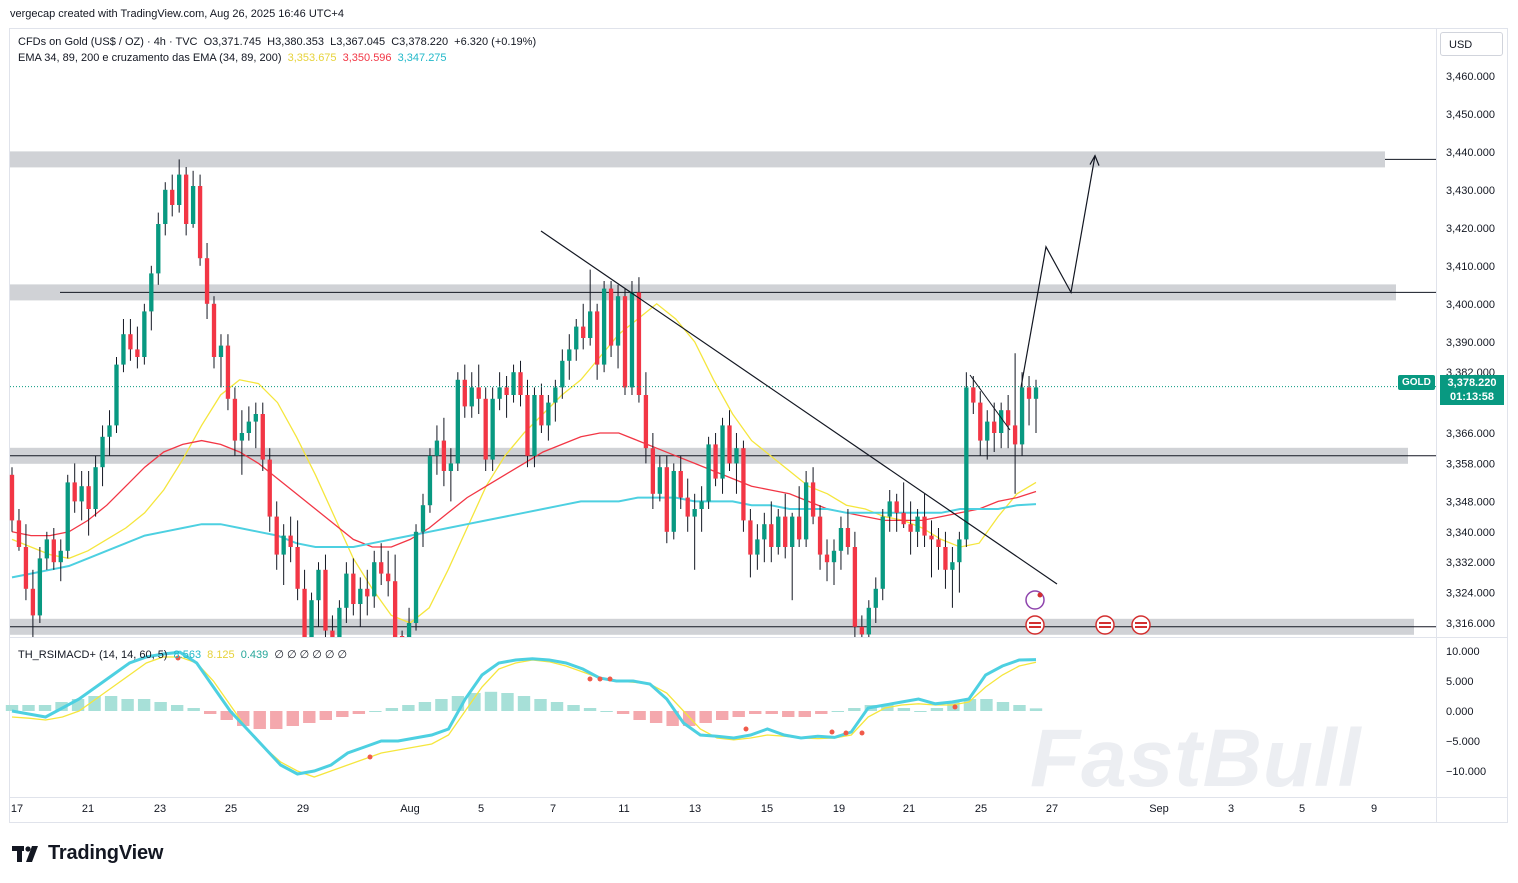  Describe the element at coordinates (1470, 624) in the screenshot. I see `price-tick-label: 3,316.000` at that location.